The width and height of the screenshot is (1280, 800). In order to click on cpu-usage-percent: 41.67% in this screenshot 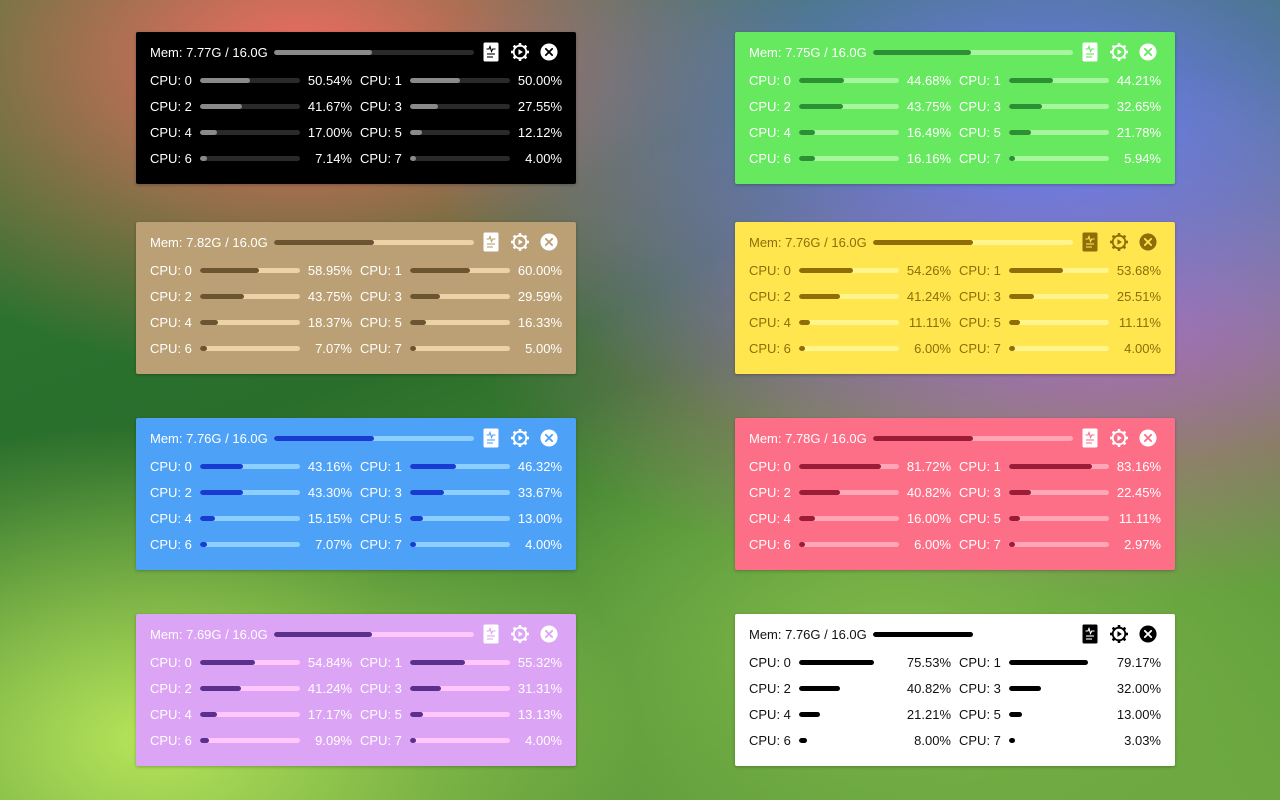, I will do `click(329, 106)`.